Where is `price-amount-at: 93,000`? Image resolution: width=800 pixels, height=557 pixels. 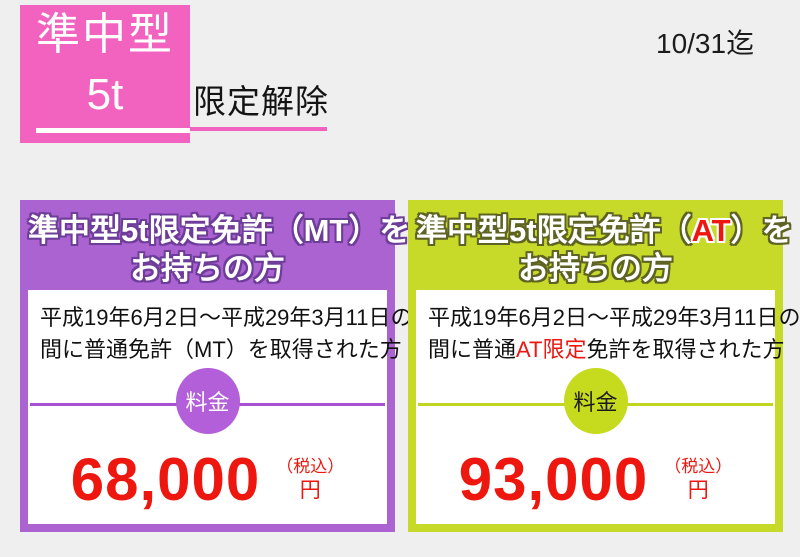
price-amount-at: 93,000 is located at coordinates (553, 479).